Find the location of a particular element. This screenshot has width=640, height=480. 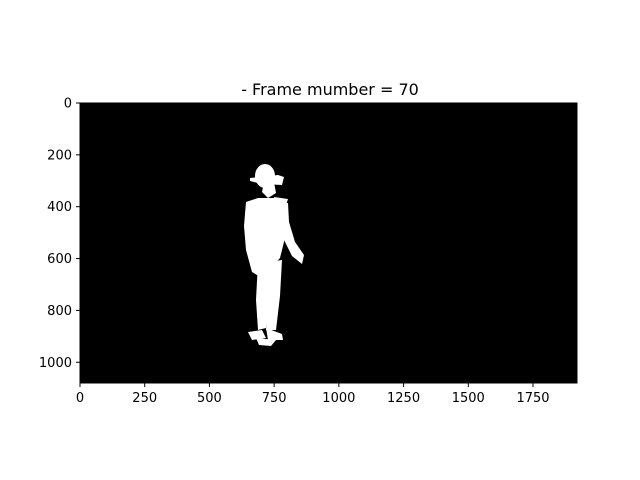

x-axis: 0 250 500 750 1000 1250 1500 1750 is located at coordinates (313, 394).